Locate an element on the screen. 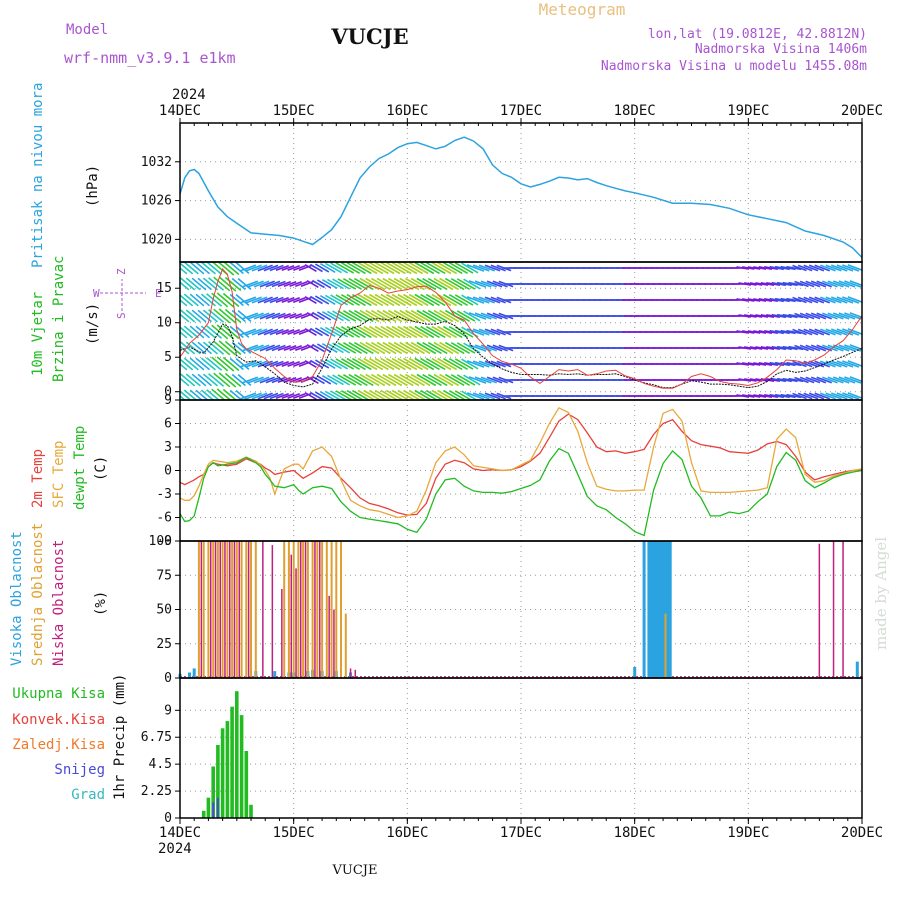  temp-dewpt-line is located at coordinates (521, 492).